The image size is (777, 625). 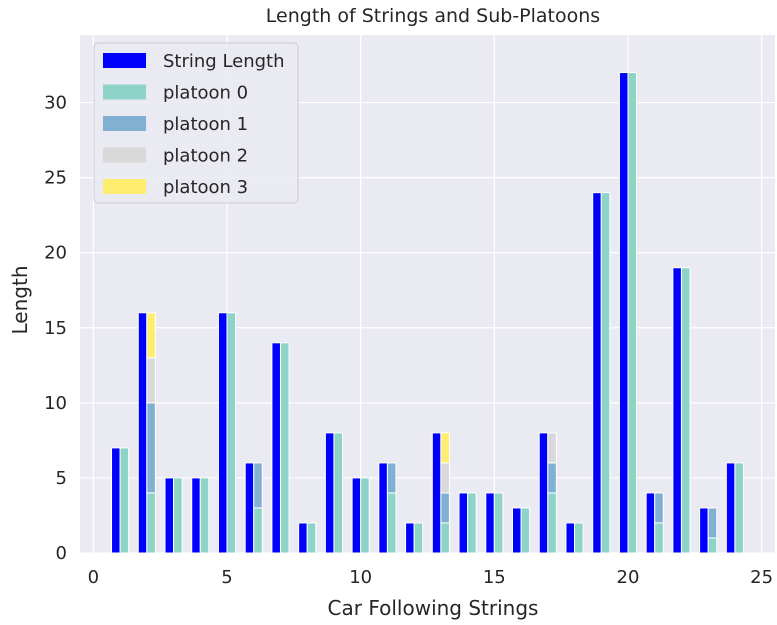 What do you see at coordinates (93, 577) in the screenshot?
I see `x-tick-label: 0` at bounding box center [93, 577].